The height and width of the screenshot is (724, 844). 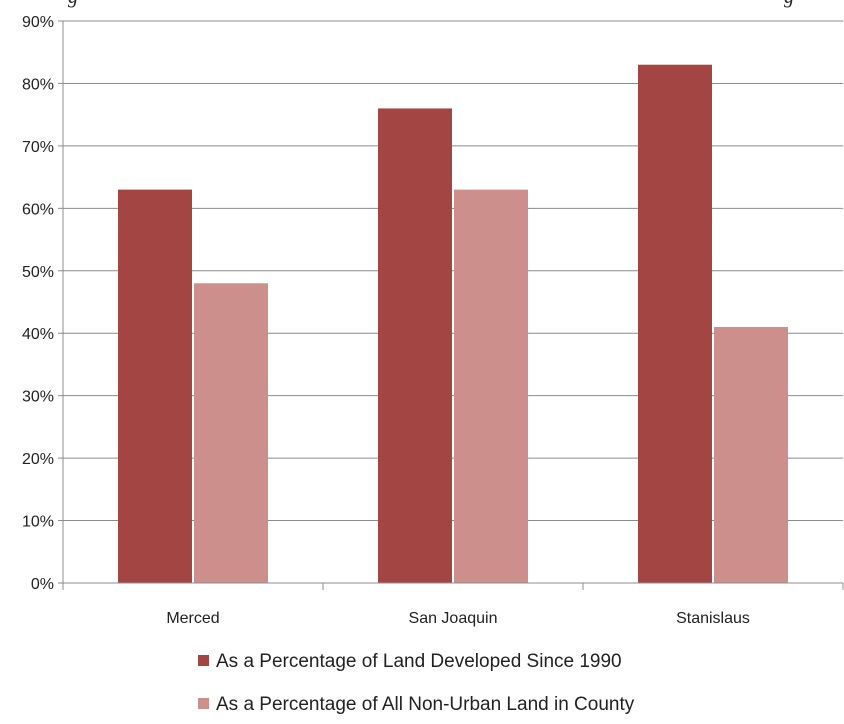 I want to click on y-tick-label: 90%, so click(x=38, y=22).